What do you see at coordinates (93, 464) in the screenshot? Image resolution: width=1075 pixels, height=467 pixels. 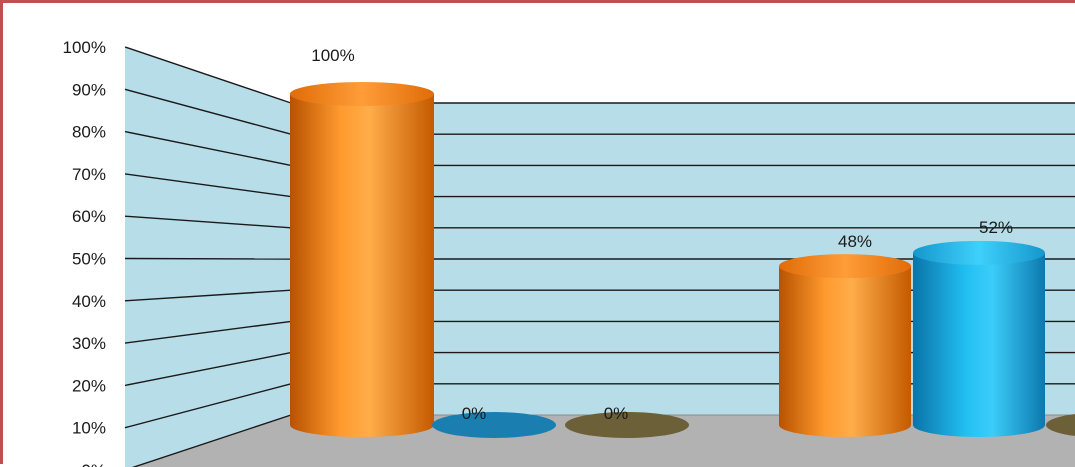 I see `y-tick-label: 0%` at bounding box center [93, 464].